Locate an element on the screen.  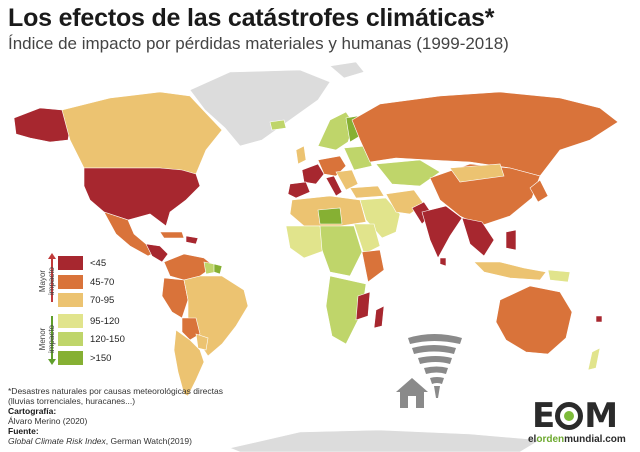
france is located at coordinates (313, 174).